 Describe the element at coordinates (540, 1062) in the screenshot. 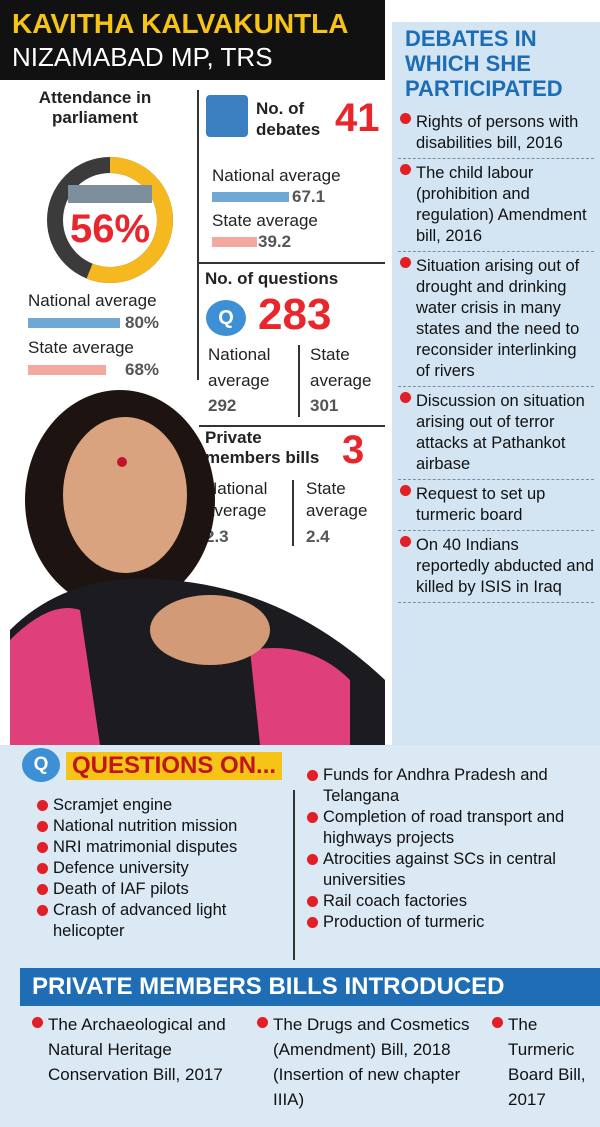

I see `list-item: The Turmeric Board Bill, 2017` at that location.